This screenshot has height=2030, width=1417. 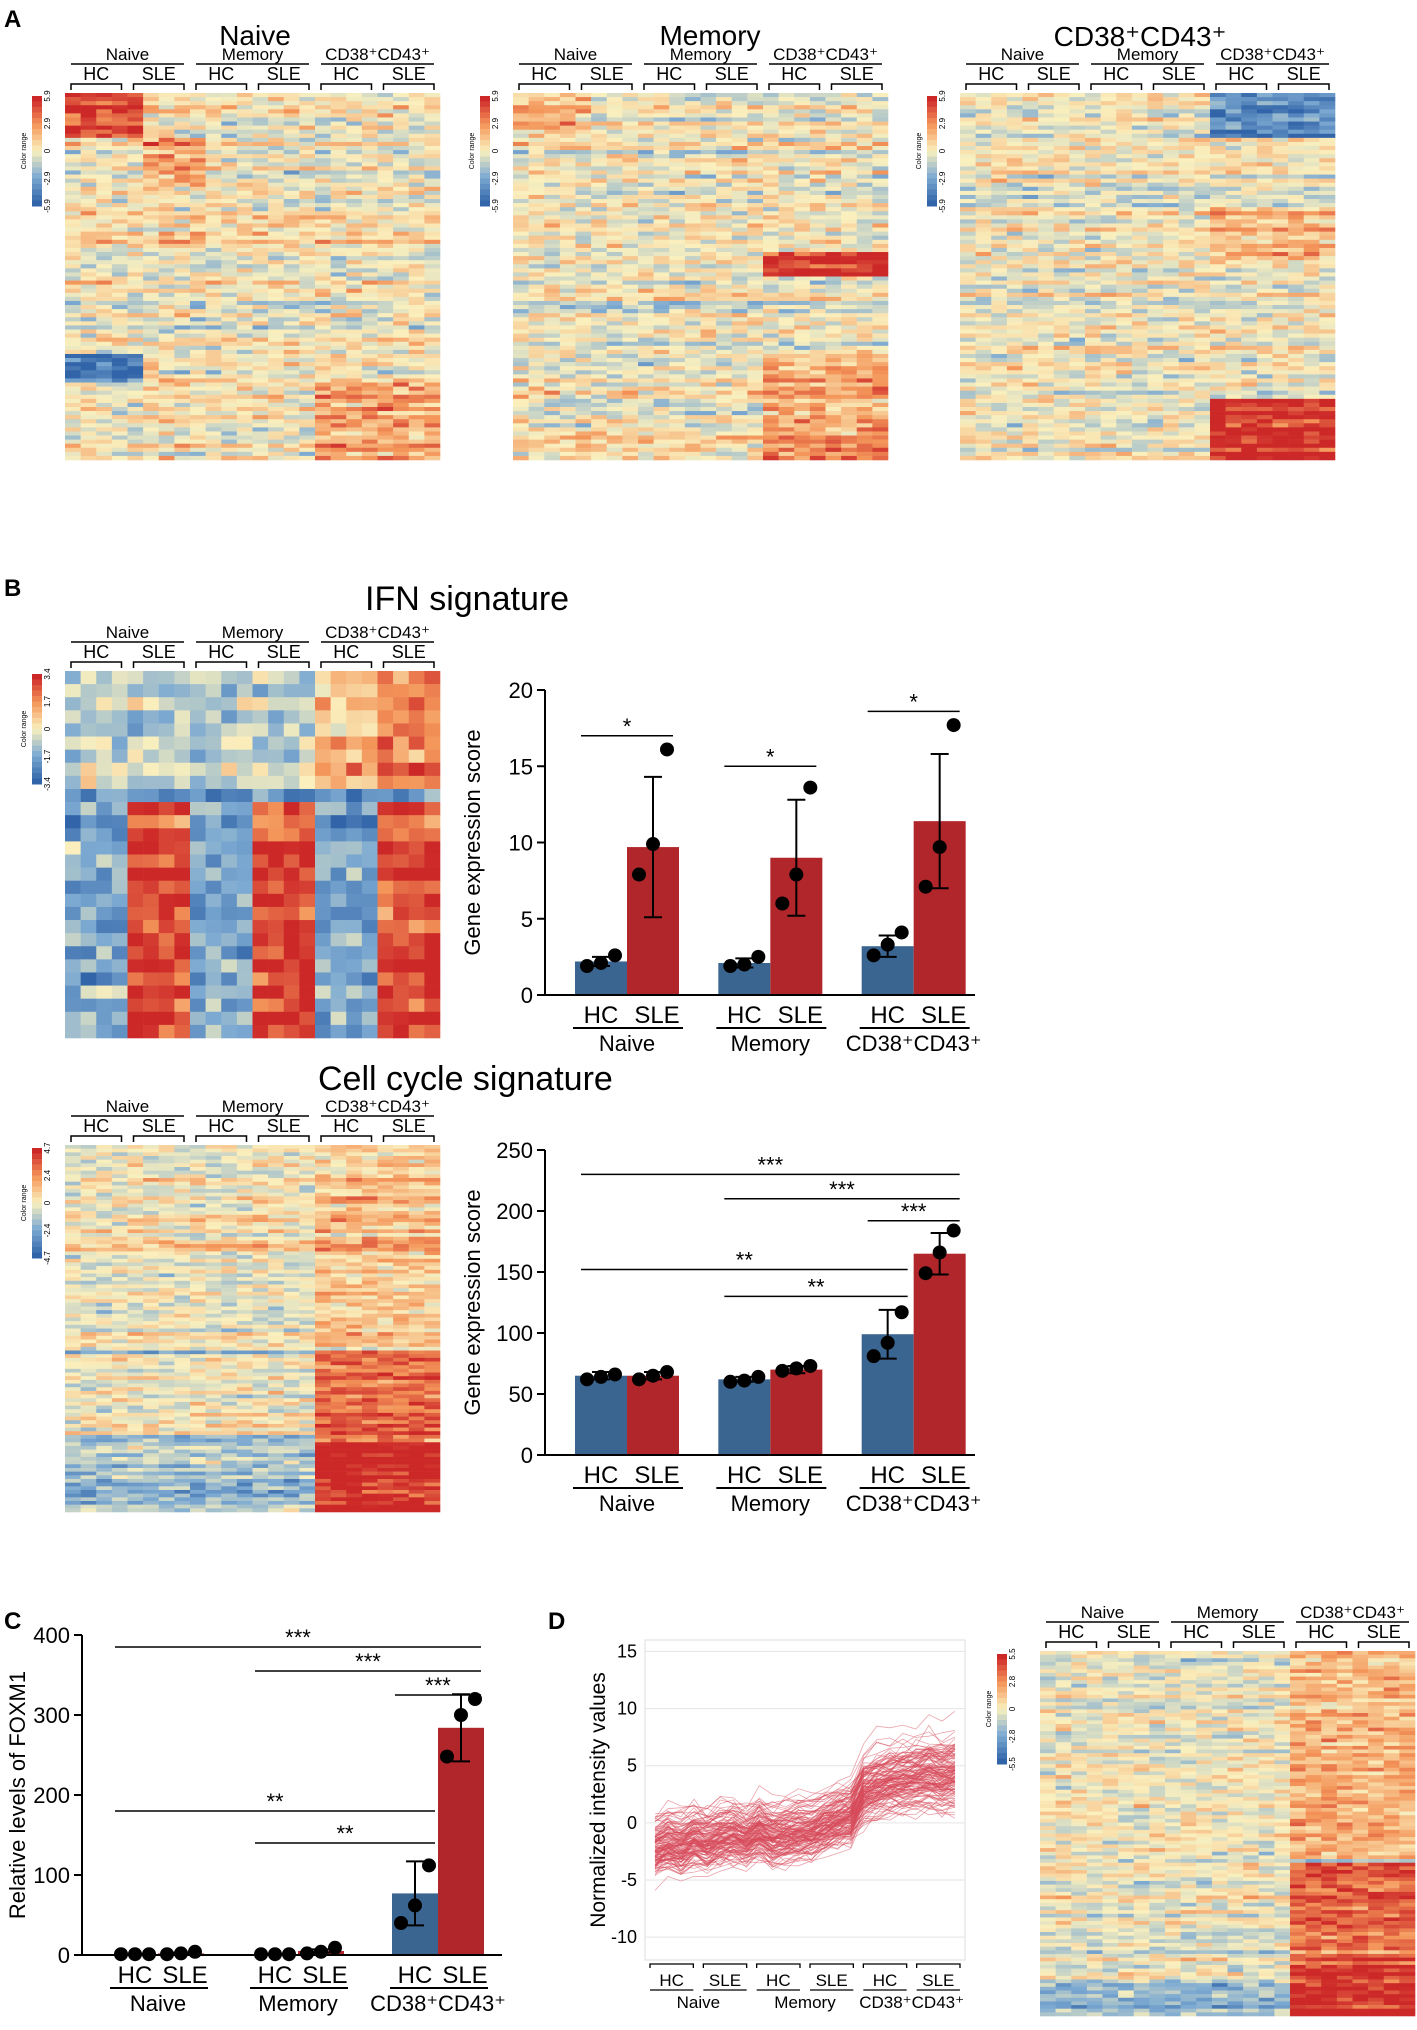 What do you see at coordinates (253, 277) in the screenshot?
I see `heatmap-cells` at bounding box center [253, 277].